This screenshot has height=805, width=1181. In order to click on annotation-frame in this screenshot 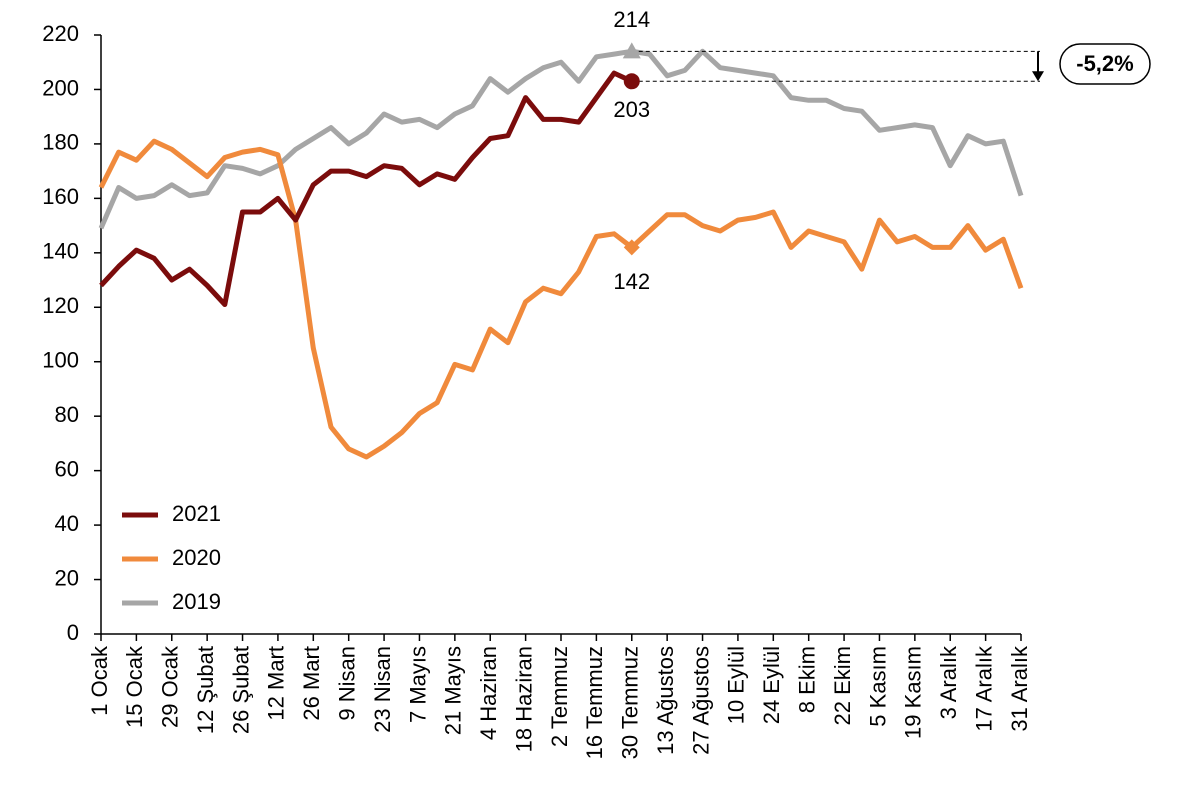, I will do `click(1105, 64)`.